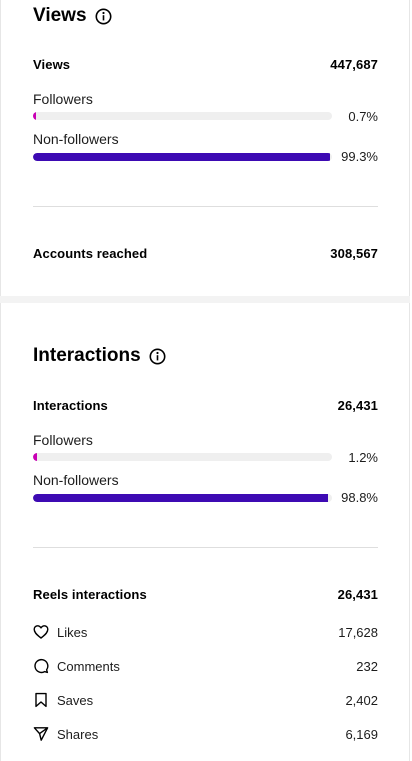  Describe the element at coordinates (41, 700) in the screenshot. I see `bookmark-icon` at that location.